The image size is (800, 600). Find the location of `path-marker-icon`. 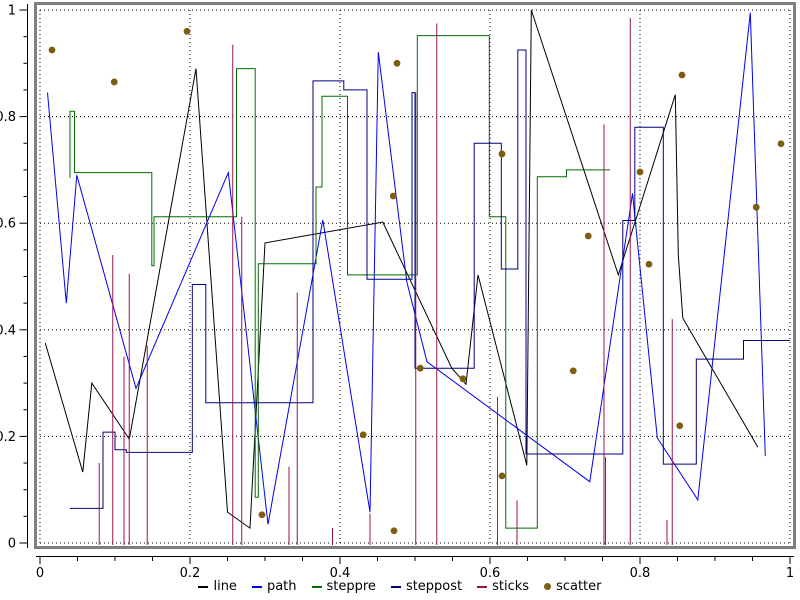

path-marker-icon is located at coordinates (256, 586).